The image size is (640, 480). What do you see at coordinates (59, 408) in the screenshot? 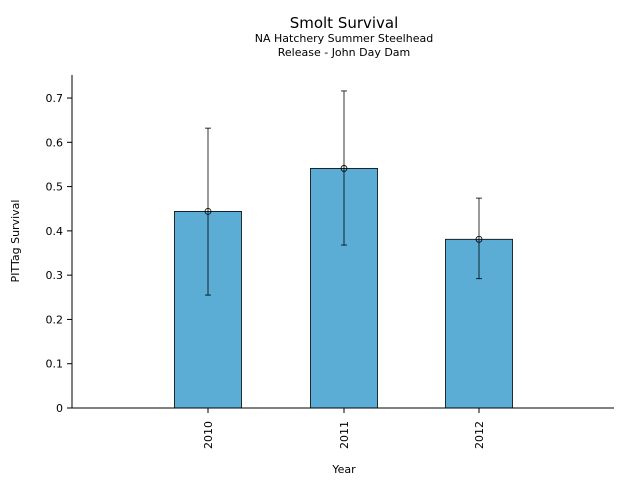
I see `y-tick-label: 0` at bounding box center [59, 408].